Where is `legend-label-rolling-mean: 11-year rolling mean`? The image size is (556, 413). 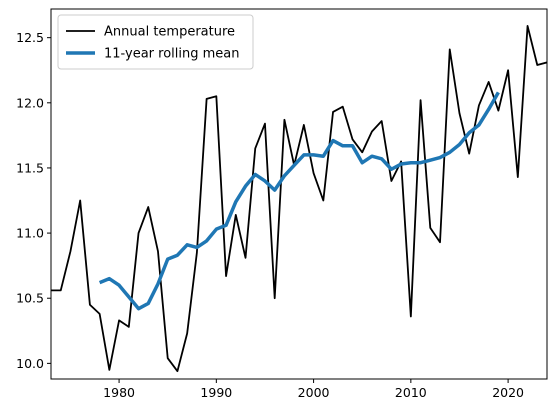 legend-label-rolling-mean: 11-year rolling mean is located at coordinates (171, 54).